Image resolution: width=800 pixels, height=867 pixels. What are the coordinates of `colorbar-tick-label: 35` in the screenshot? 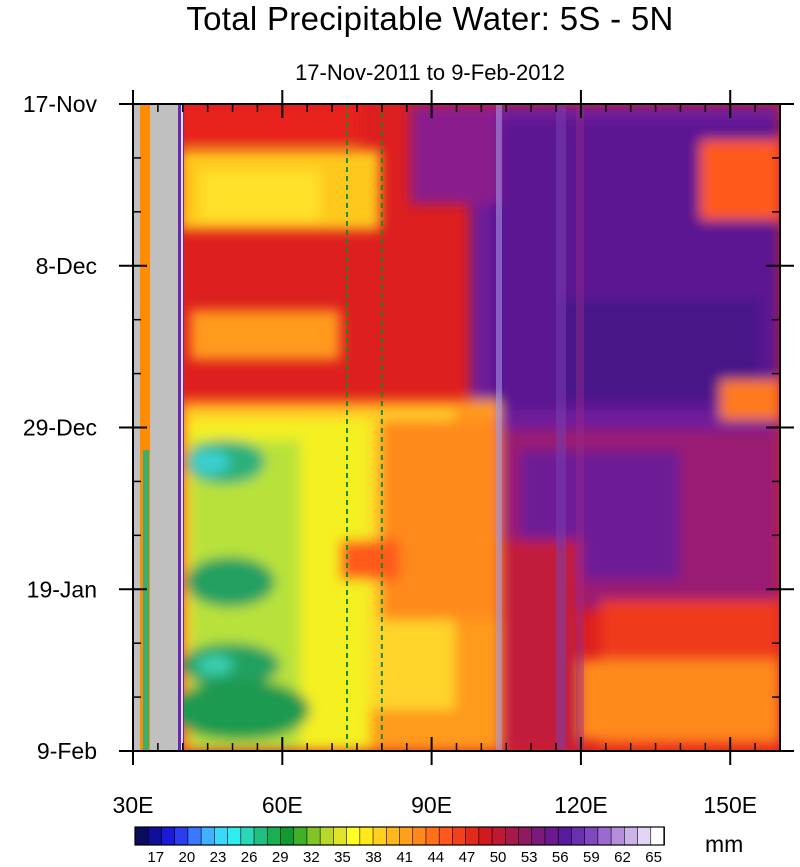 It's located at (342, 857).